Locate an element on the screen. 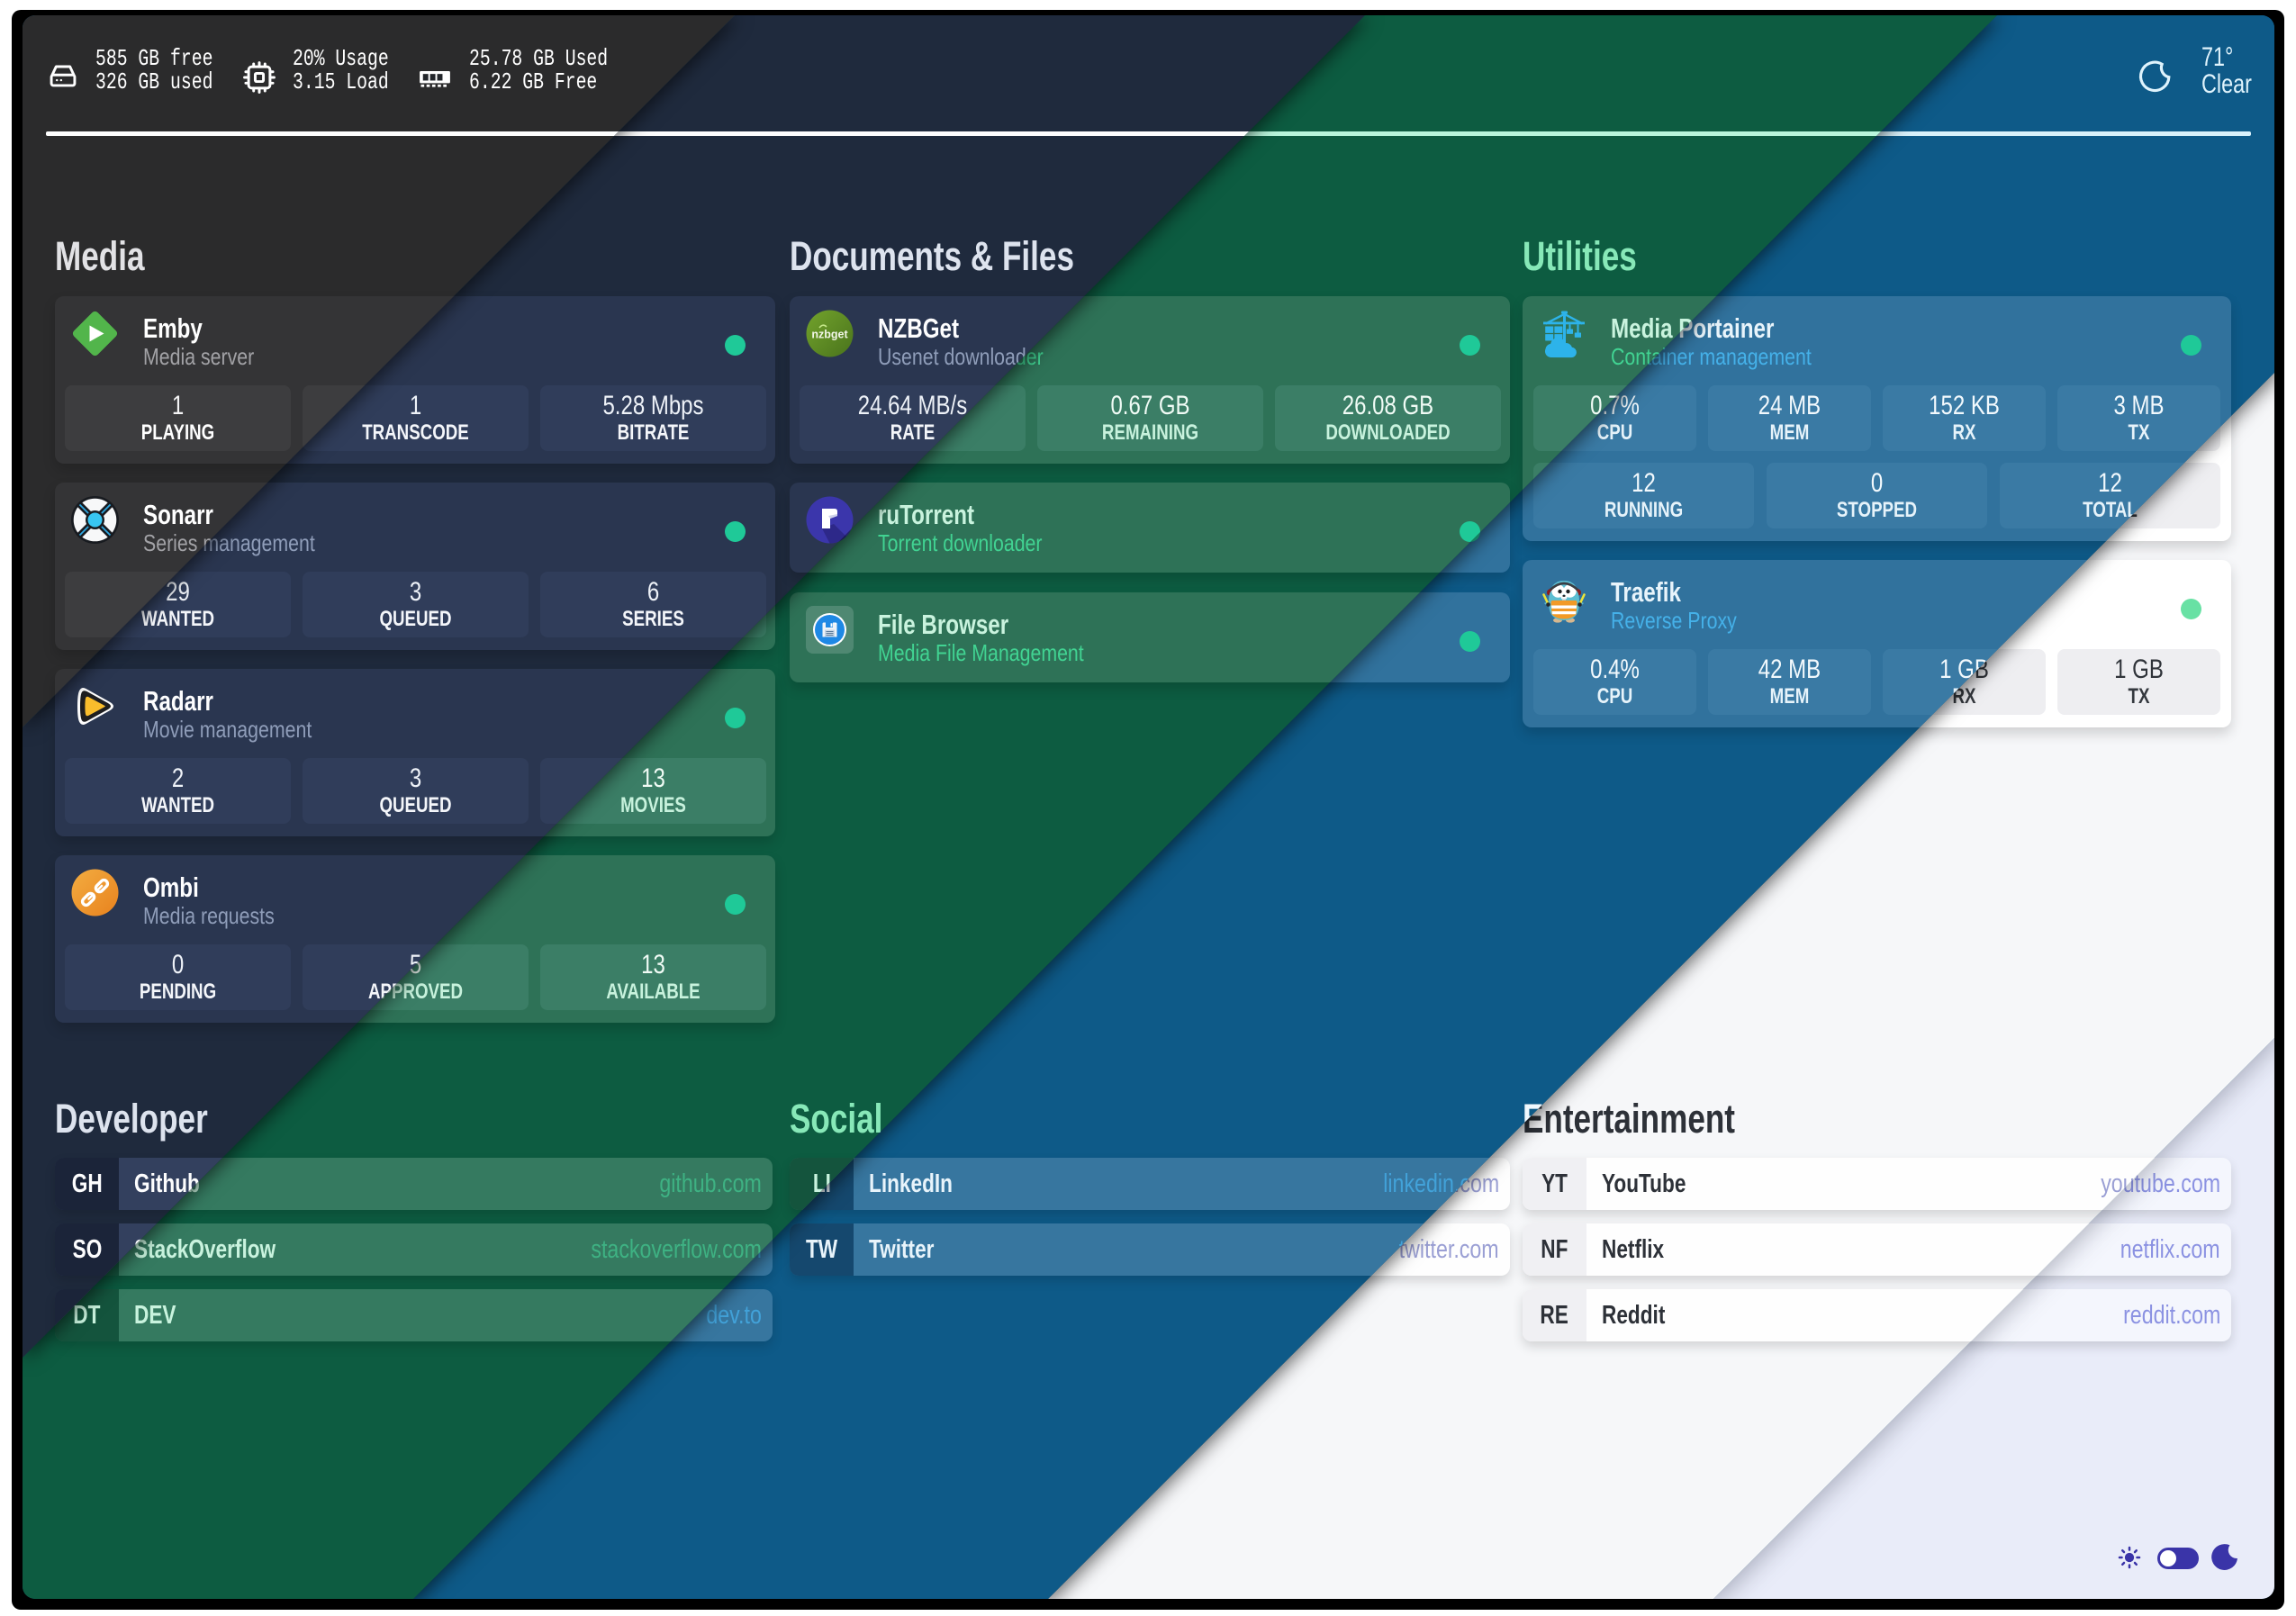 The width and height of the screenshot is (2296, 1616). svg-text: nzbget is located at coordinates (829, 335).